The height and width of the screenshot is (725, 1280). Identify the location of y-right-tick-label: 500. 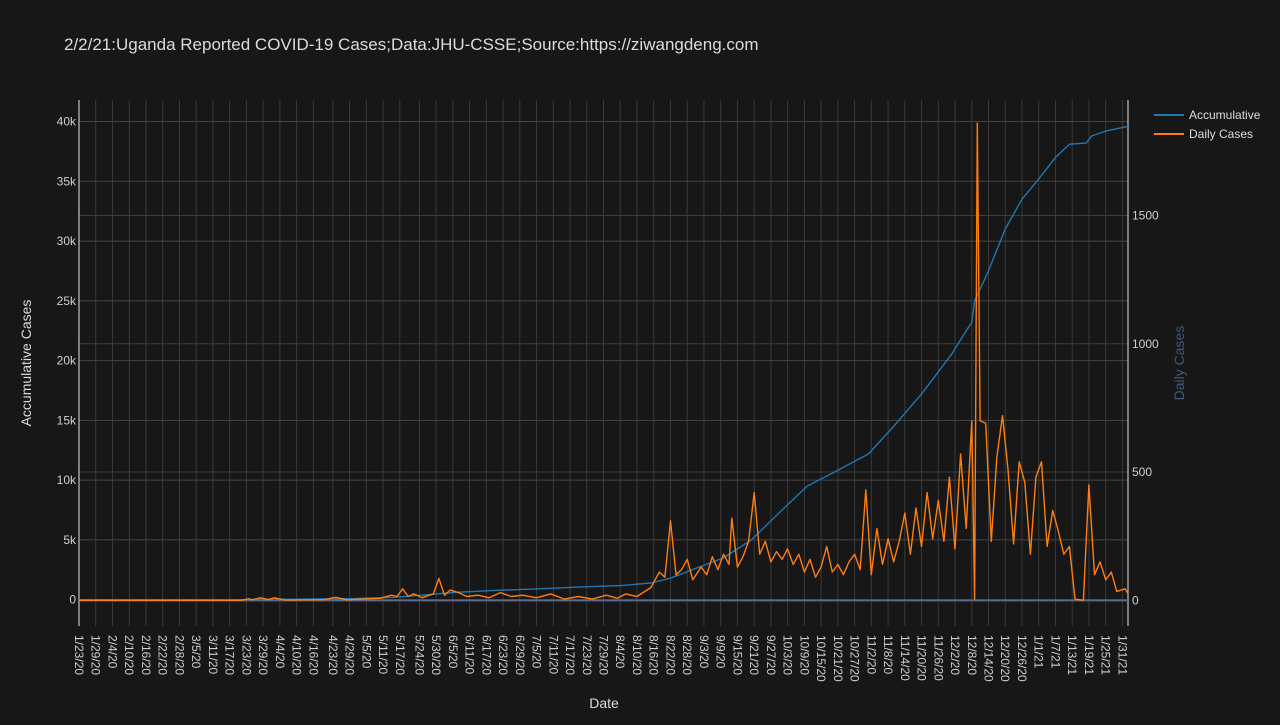
(1142, 472).